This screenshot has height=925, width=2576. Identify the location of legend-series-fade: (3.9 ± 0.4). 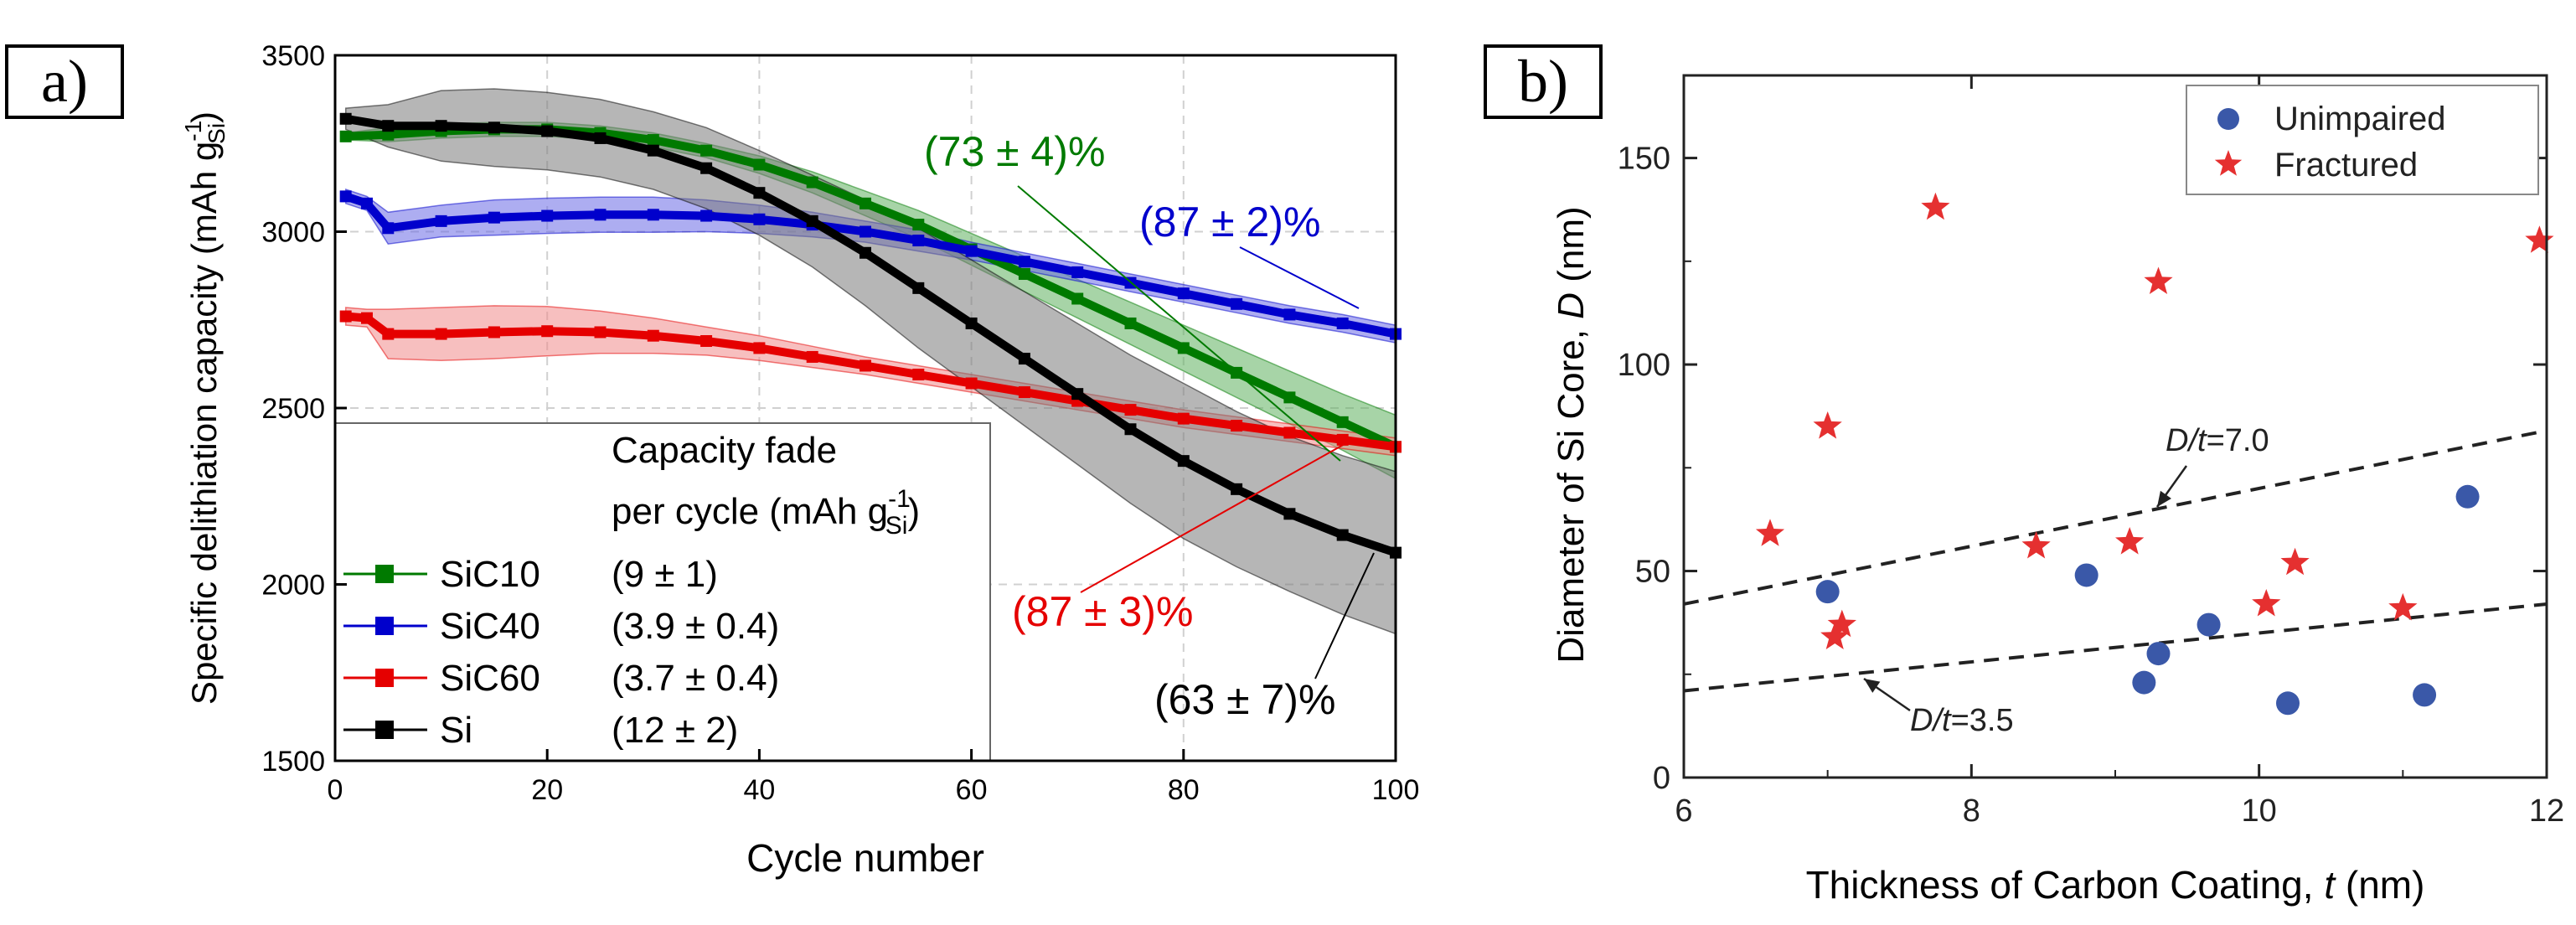
(695, 626).